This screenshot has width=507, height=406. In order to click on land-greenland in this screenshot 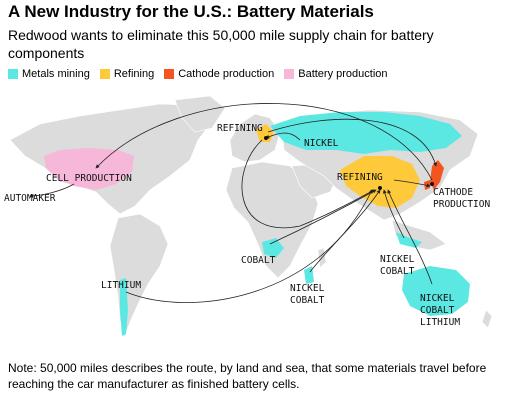, I will do `click(200, 114)`.